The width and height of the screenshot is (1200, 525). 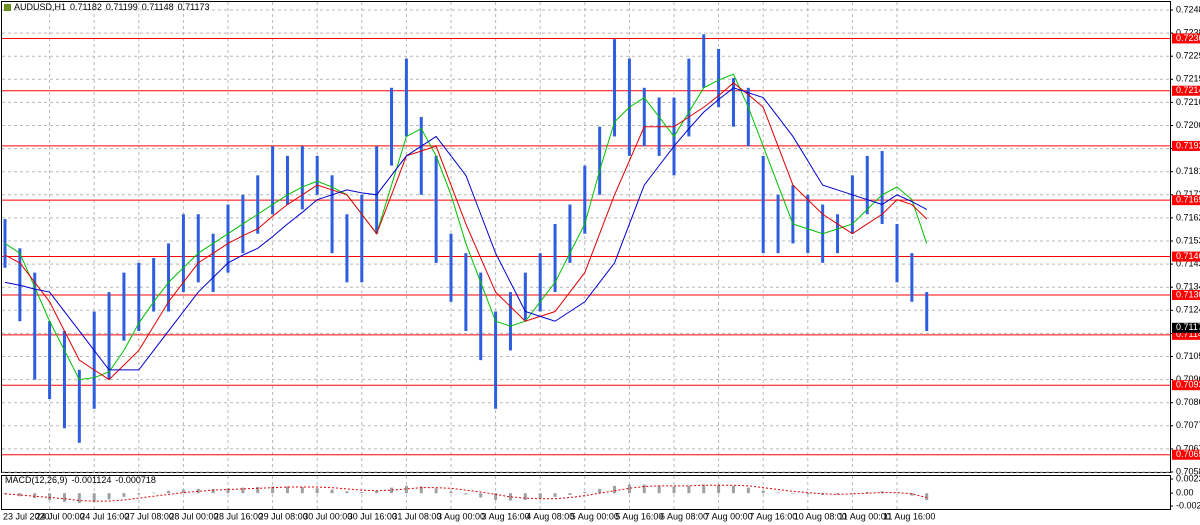 What do you see at coordinates (864, 516) in the screenshot?
I see `x-tick-label: 11 Aug 00:00` at bounding box center [864, 516].